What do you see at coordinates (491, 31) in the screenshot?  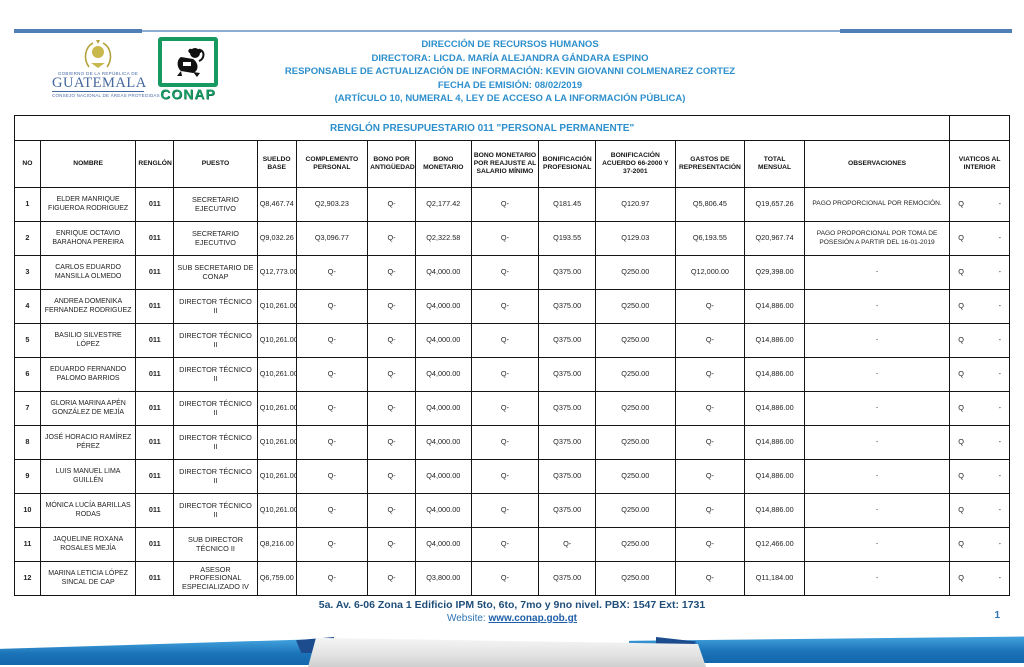 I see `top-divider-middle` at bounding box center [491, 31].